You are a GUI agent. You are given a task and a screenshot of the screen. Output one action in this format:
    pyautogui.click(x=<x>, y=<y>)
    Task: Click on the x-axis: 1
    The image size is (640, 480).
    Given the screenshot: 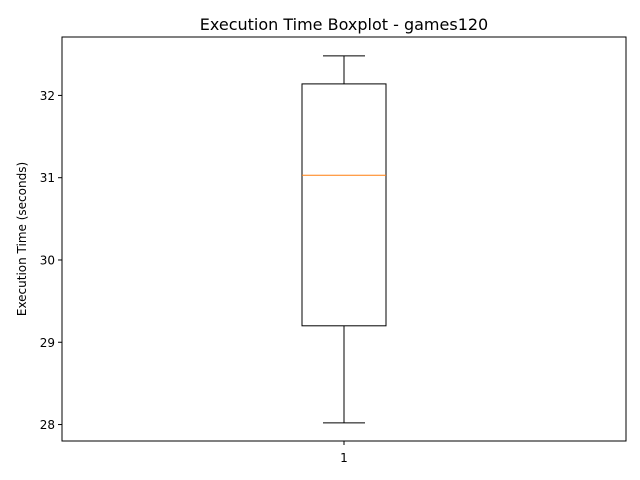 What is the action you would take?
    pyautogui.click(x=344, y=453)
    